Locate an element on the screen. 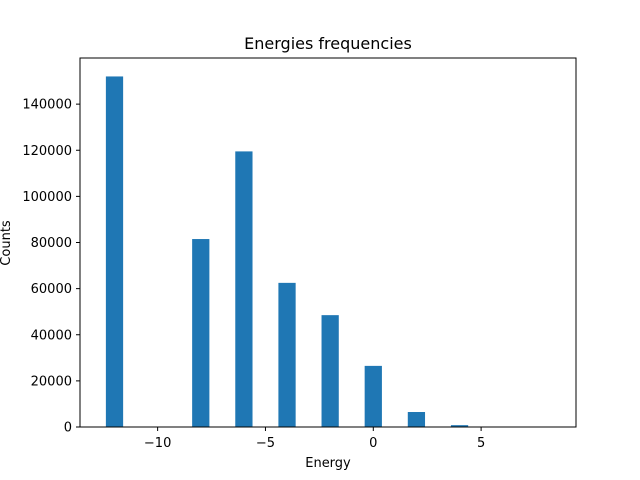 This screenshot has width=640, height=480. y-tick-label: 100000 is located at coordinates (47, 197).